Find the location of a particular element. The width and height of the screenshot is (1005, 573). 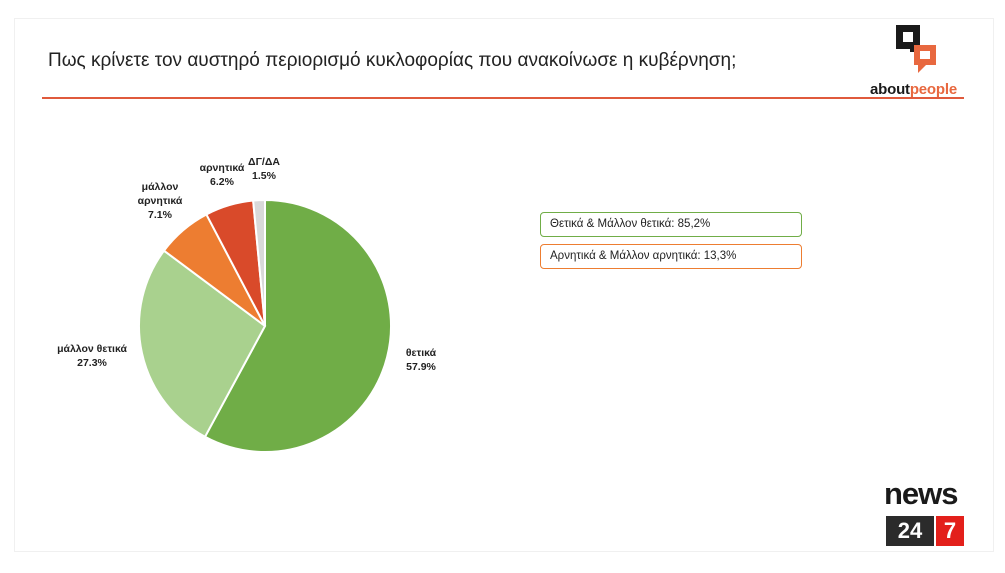

title-divider is located at coordinates (503, 98).